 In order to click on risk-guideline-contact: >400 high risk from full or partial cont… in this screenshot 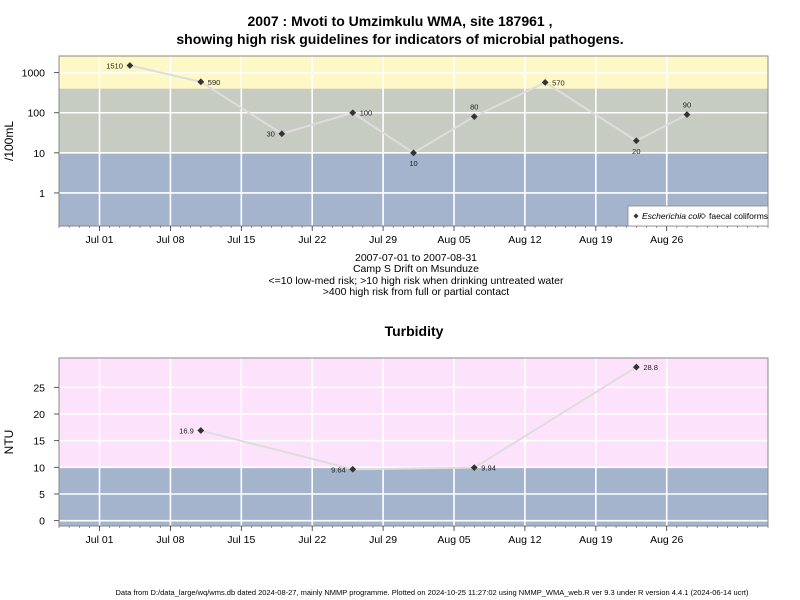, I will do `click(416, 292)`.